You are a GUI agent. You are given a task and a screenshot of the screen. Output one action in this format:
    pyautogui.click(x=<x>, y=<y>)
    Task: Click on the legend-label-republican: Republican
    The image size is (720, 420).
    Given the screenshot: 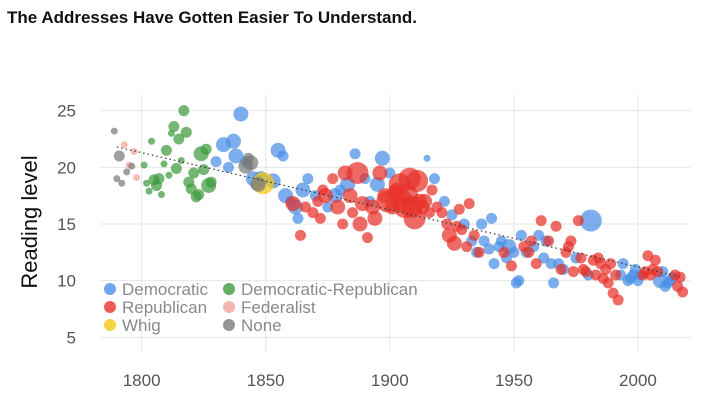 What is the action you would take?
    pyautogui.click(x=164, y=307)
    